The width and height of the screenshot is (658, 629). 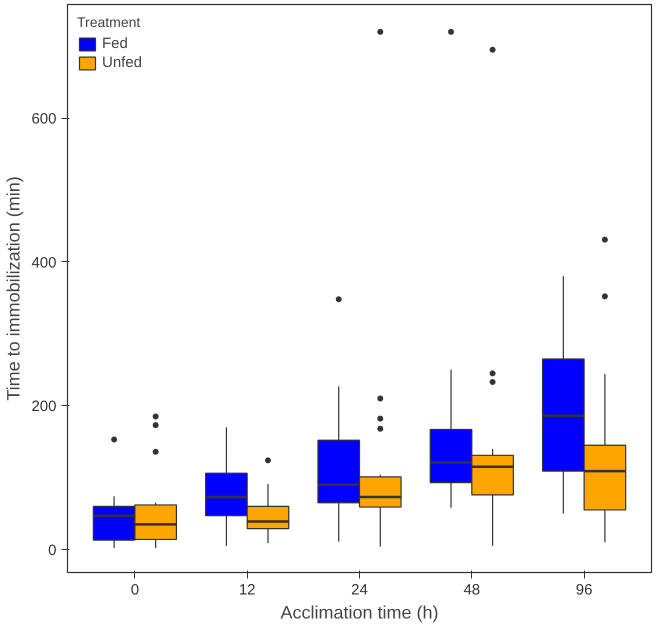 I want to click on x-tick-label: 24, so click(x=359, y=590).